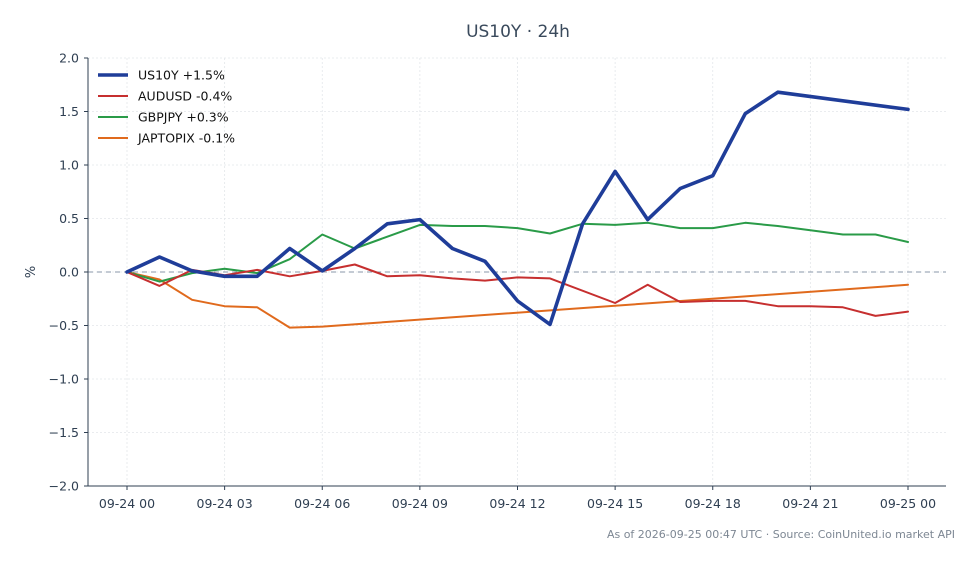 The width and height of the screenshot is (979, 564). I want to click on x-tick-label: 09-24 15, so click(615, 503).